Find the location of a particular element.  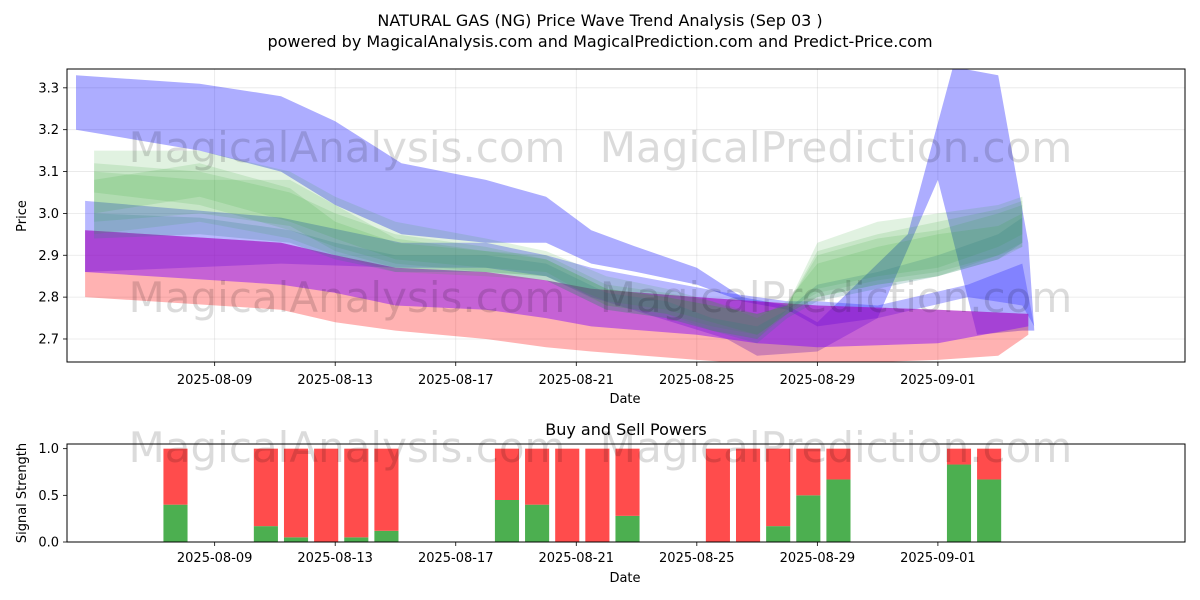

price-y-tick-label-3: 3.0 is located at coordinates (48, 214).